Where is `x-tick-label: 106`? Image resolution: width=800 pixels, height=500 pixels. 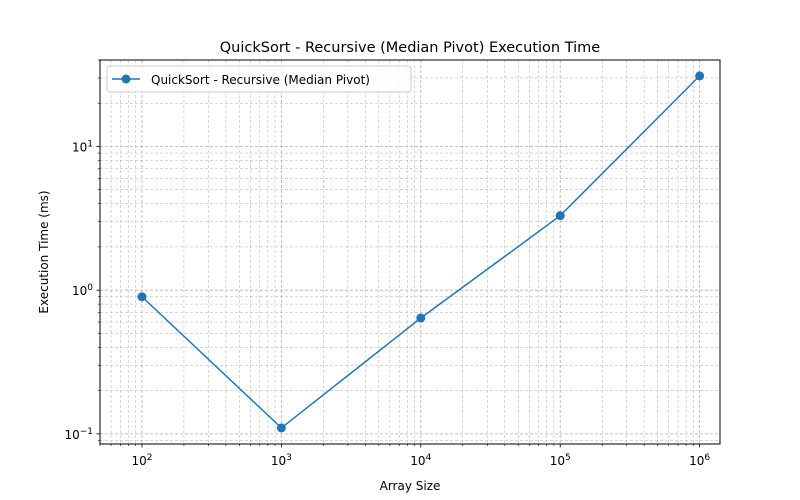 x-tick-label: 106 is located at coordinates (699, 460).